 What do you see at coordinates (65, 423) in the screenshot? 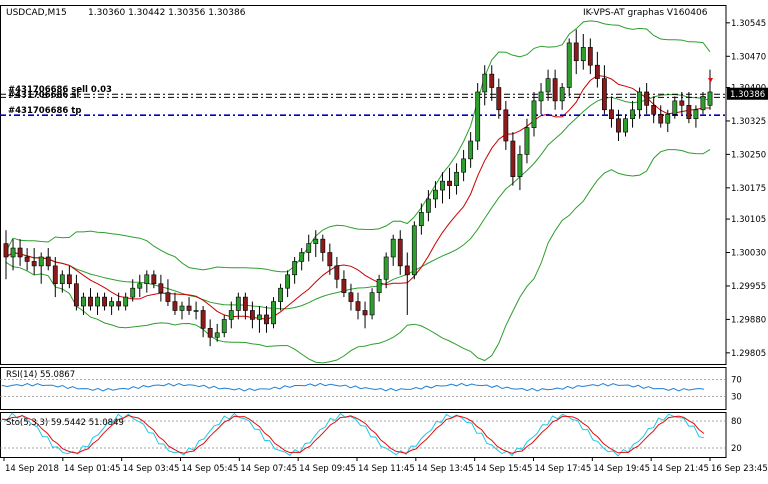
I see `stochastic-label: Sto(5,3,3) 59.5442 51.0849` at bounding box center [65, 423].